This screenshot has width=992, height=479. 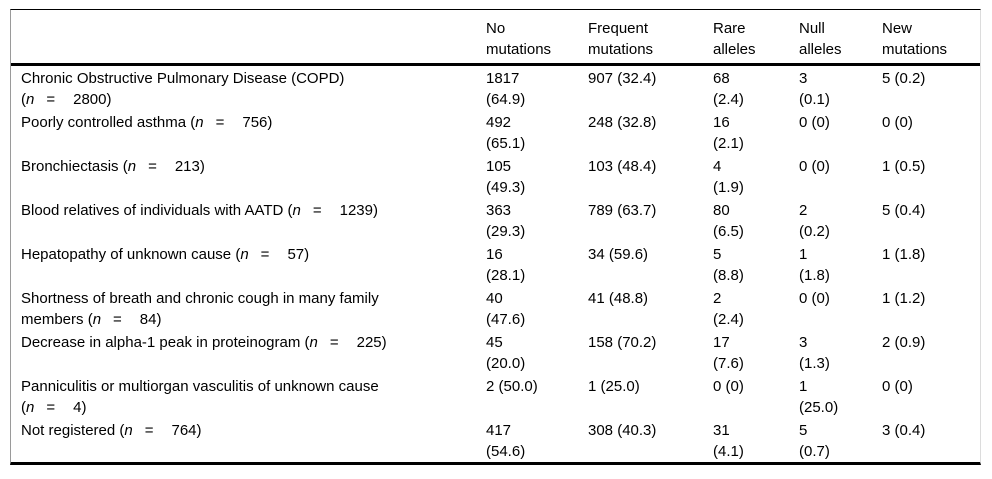 I want to click on column-header-new-mutations: New mutations, so click(x=926, y=38).